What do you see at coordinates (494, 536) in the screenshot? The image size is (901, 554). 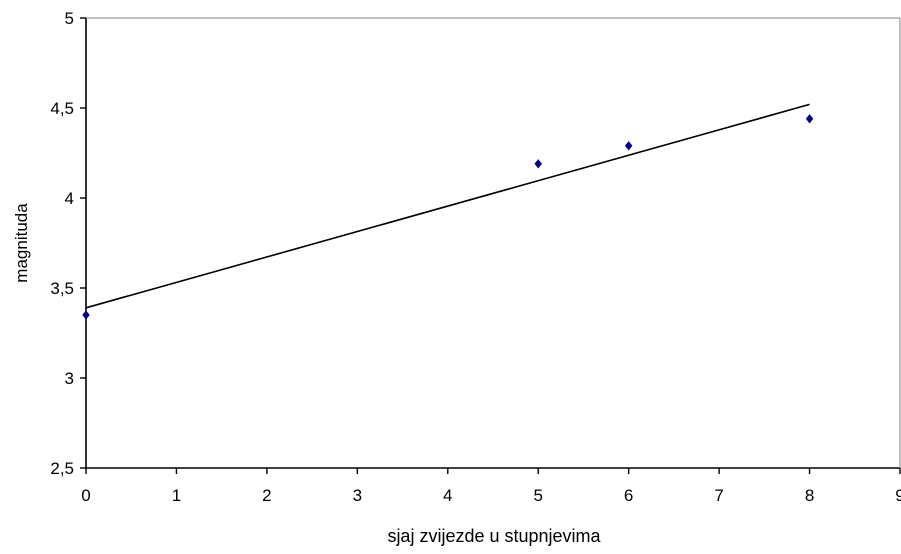 I see `x-axis-label: sjaj zvijezde u stupnjevima` at bounding box center [494, 536].